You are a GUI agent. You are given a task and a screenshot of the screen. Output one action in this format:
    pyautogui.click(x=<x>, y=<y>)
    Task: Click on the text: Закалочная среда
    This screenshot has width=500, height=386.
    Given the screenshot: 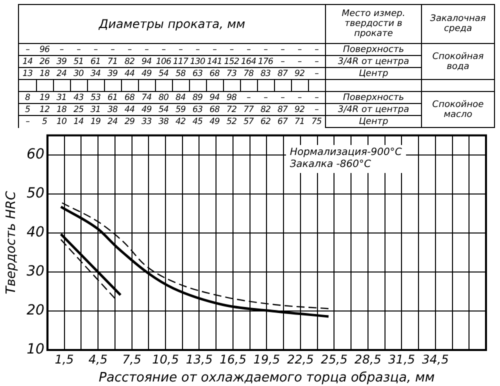 What is the action you would take?
    pyautogui.click(x=458, y=24)
    